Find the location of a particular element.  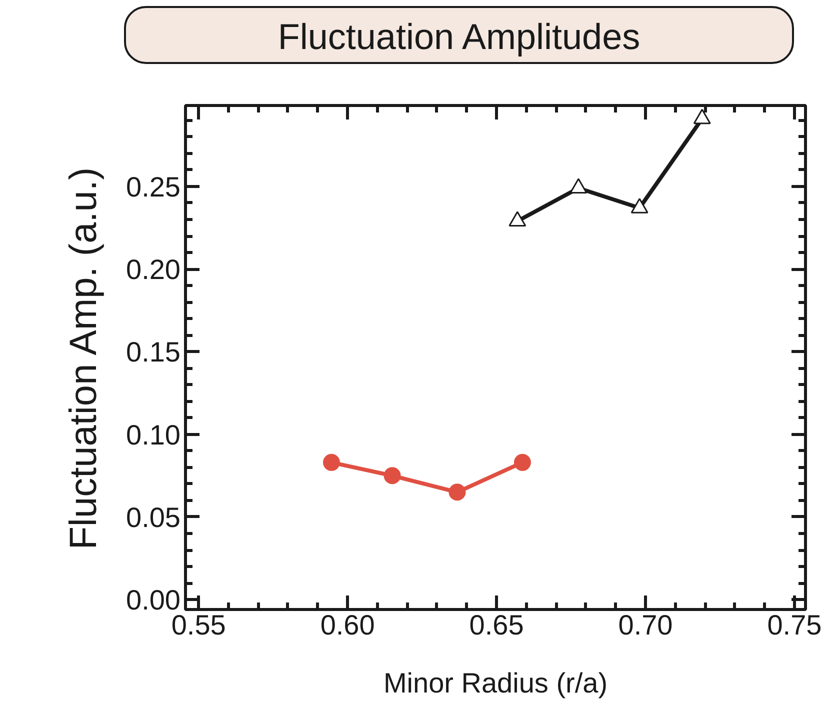

x-tick-label: 0.75 is located at coordinates (794, 625).